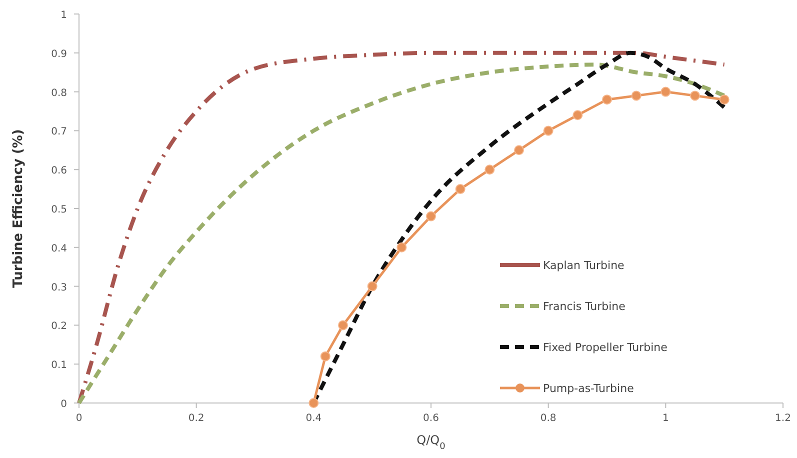 This screenshot has width=797, height=458. I want to click on legend-label: Fixed Propeller Turbine, so click(605, 347).